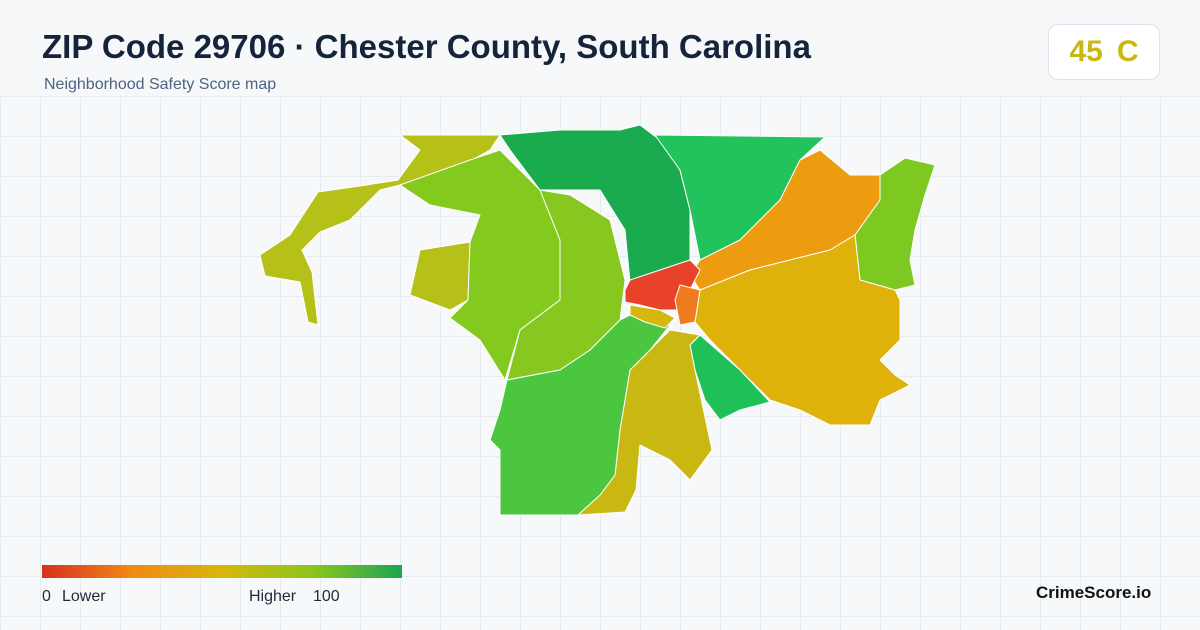 The image size is (1200, 630). What do you see at coordinates (1127, 51) in the screenshot?
I see `grade: C` at bounding box center [1127, 51].